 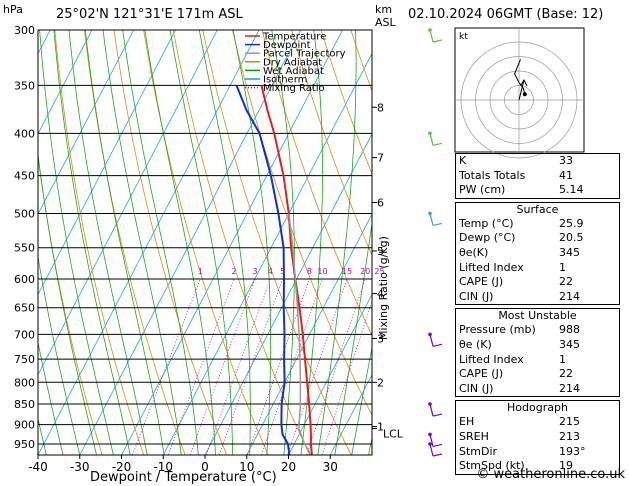 I want to click on valid-time: 02.10.2024 06GMT (Base: 12), so click(x=506, y=14).